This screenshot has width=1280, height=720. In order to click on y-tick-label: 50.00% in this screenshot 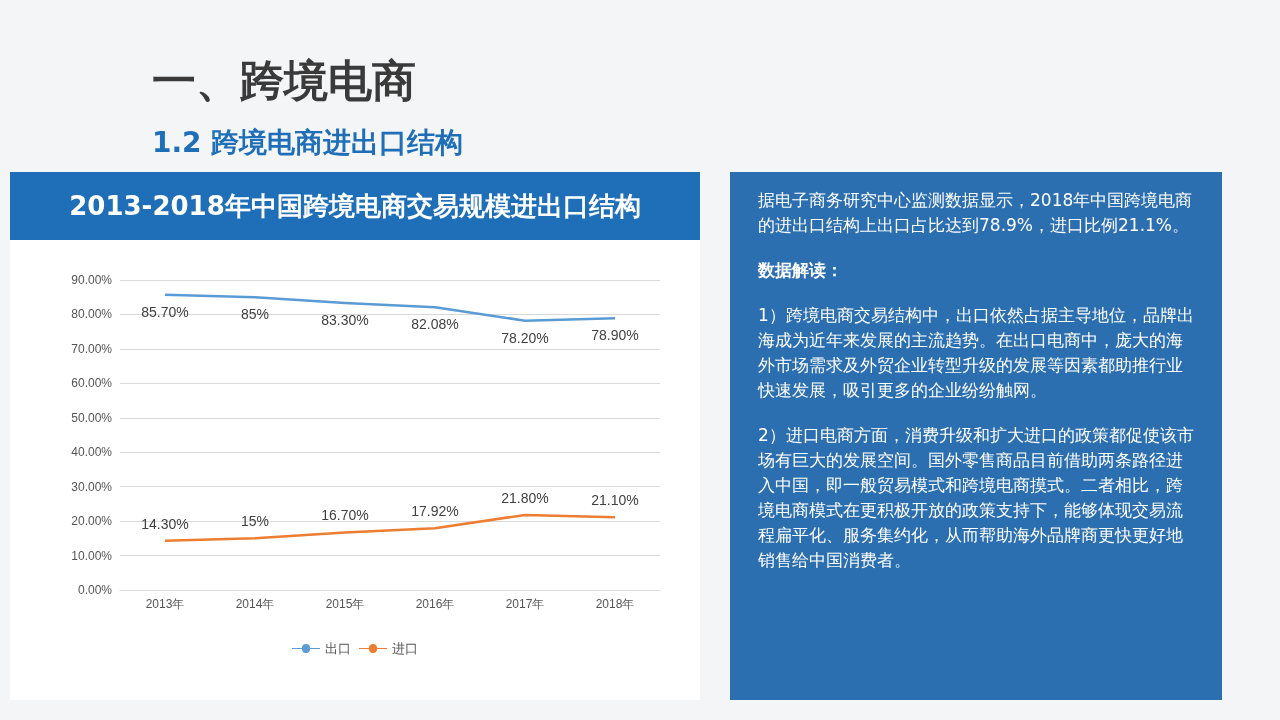, I will do `click(92, 417)`.